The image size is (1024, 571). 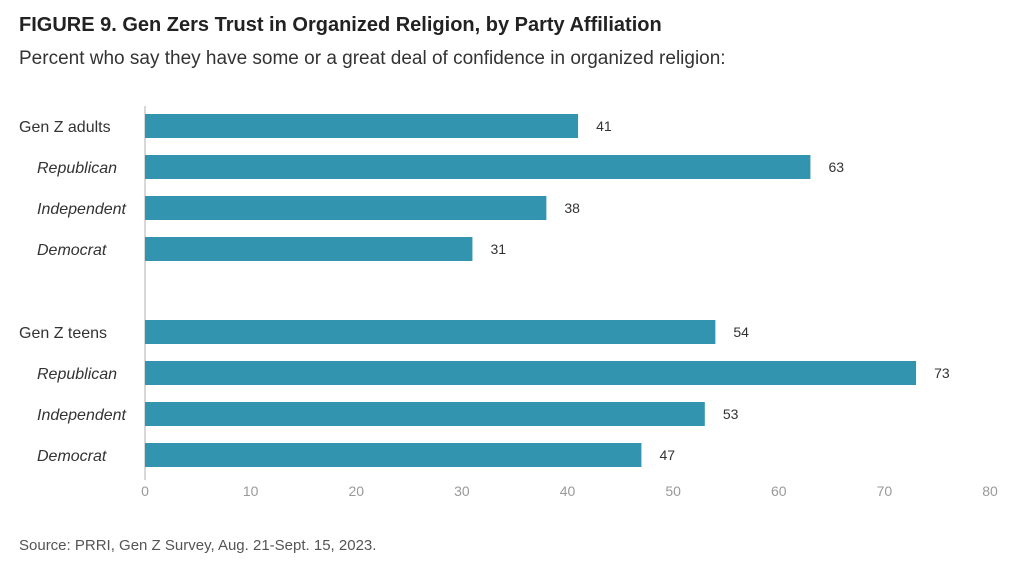 What do you see at coordinates (836, 167) in the screenshot?
I see `value-label: 63` at bounding box center [836, 167].